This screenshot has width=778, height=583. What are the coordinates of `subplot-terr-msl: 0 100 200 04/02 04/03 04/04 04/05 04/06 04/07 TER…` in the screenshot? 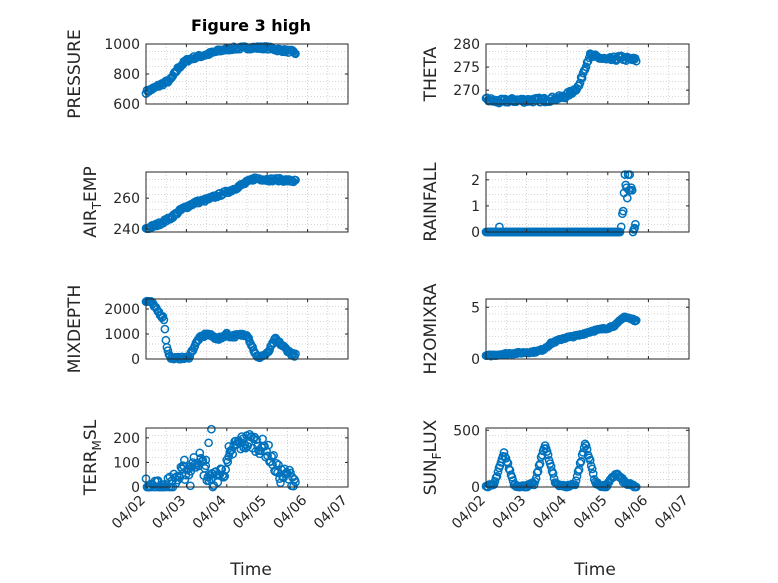 It's located at (216, 475).